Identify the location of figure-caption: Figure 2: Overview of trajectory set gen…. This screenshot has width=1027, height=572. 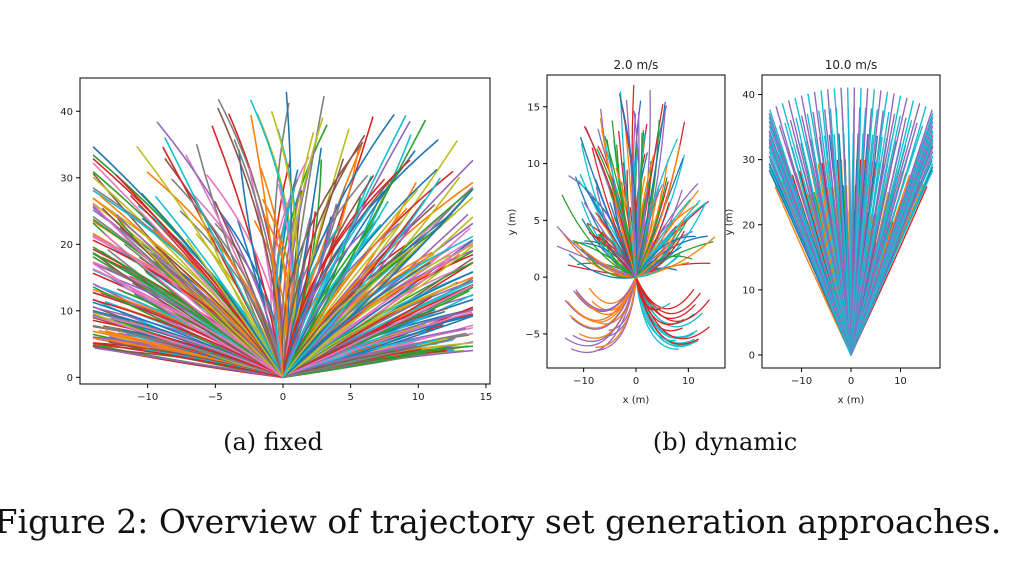
(500, 521).